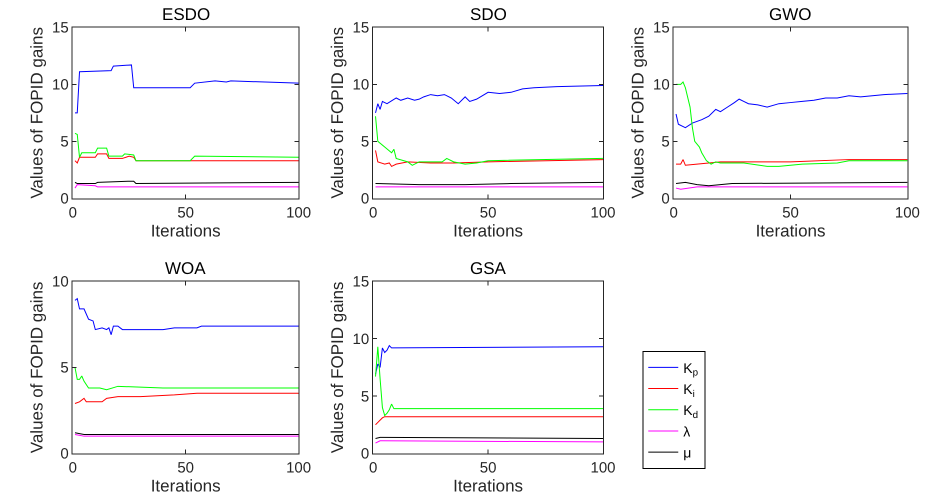 The height and width of the screenshot is (502, 942). I want to click on chart-title: GSA, so click(488, 268).